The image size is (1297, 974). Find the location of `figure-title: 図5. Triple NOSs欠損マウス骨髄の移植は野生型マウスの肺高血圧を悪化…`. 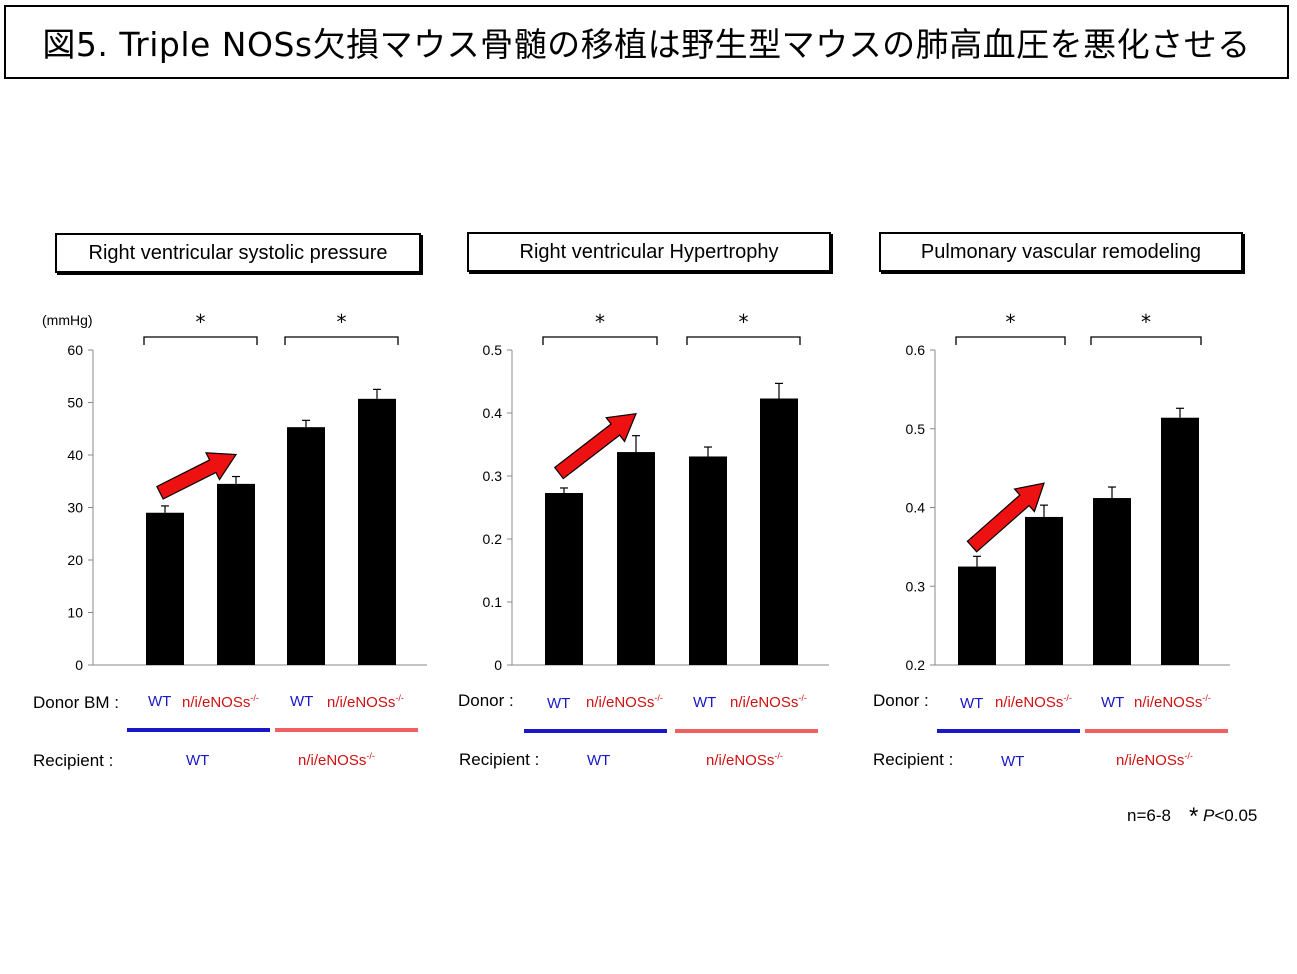

figure-title: 図5. Triple NOSs欠損マウス骨髄の移植は野生型マウスの肺高血圧を悪化… is located at coordinates (646, 42).